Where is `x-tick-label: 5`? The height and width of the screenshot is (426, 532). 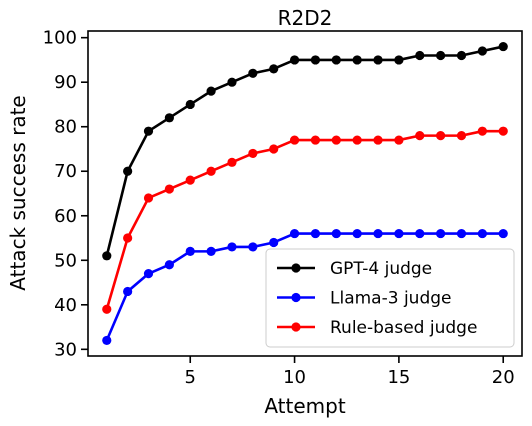 x-tick-label: 5 is located at coordinates (190, 377).